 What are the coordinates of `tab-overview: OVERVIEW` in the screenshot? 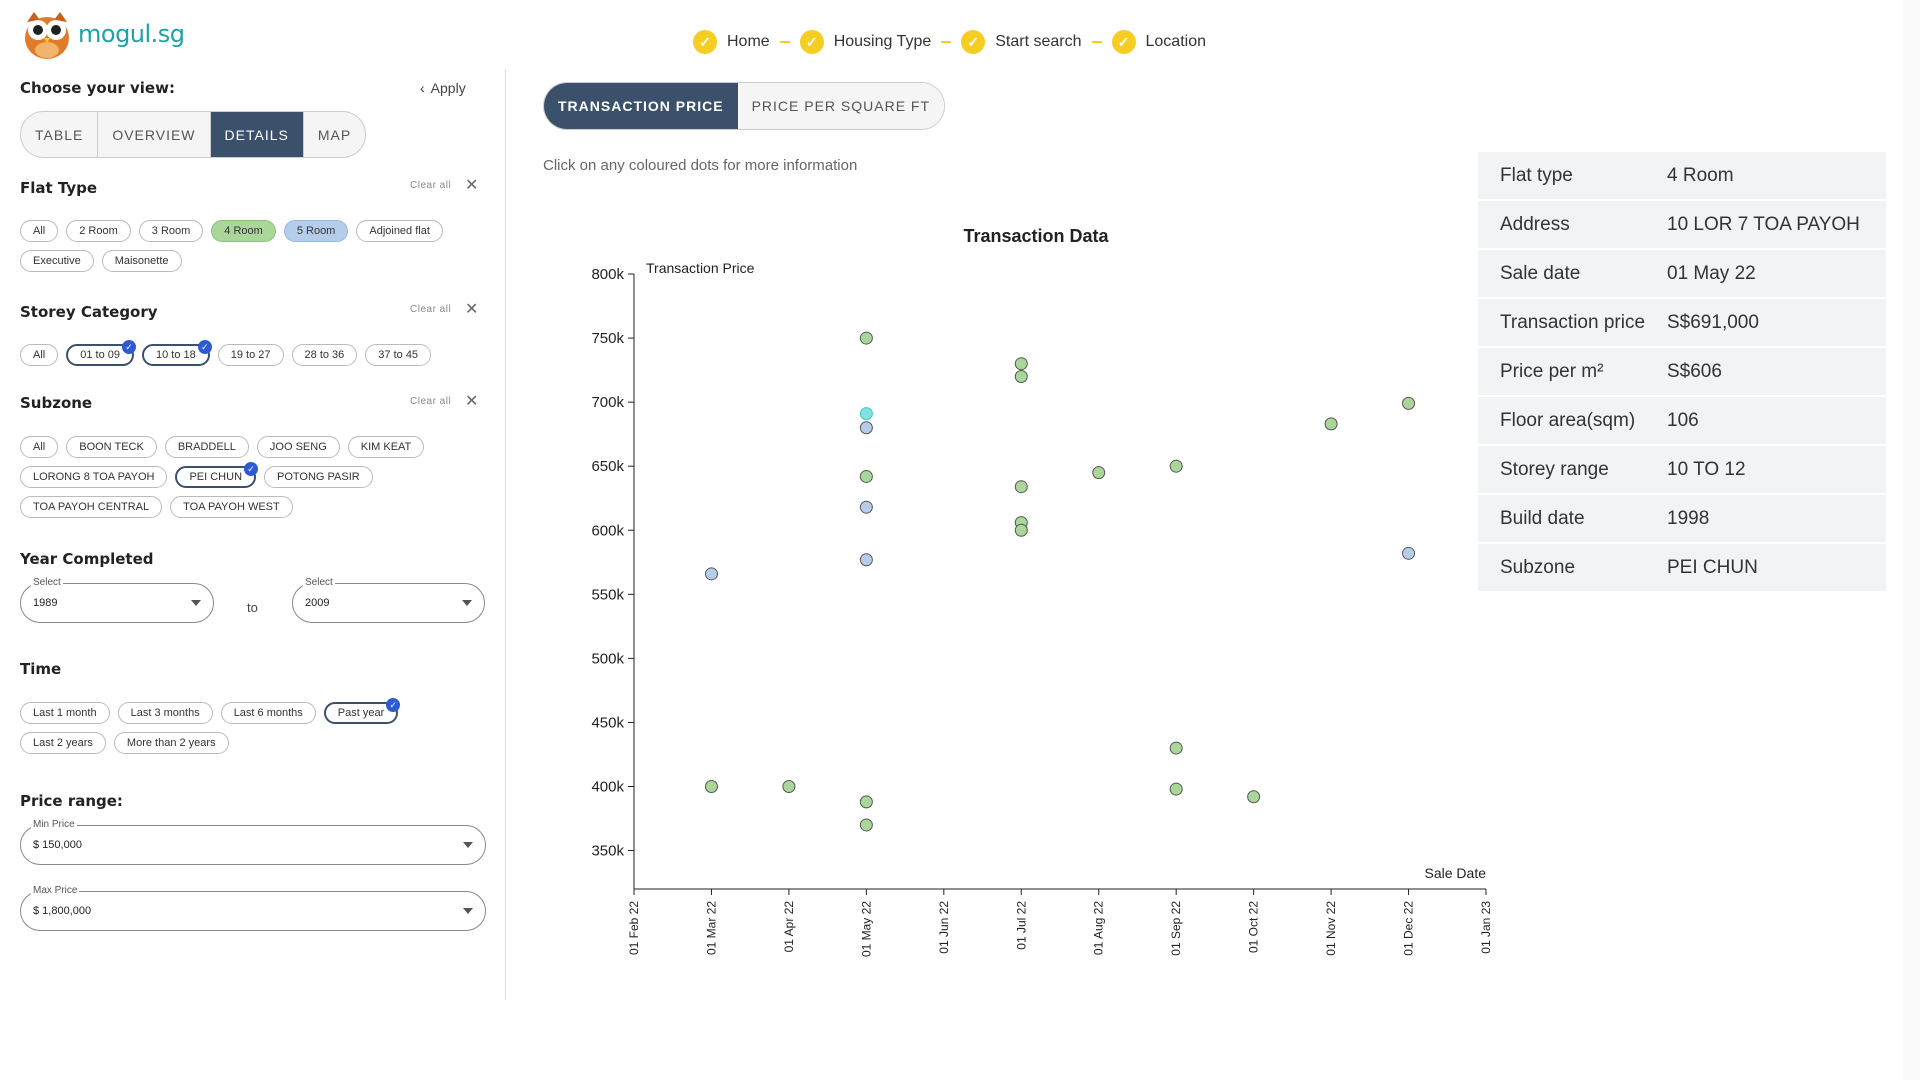 It's located at (154, 134).